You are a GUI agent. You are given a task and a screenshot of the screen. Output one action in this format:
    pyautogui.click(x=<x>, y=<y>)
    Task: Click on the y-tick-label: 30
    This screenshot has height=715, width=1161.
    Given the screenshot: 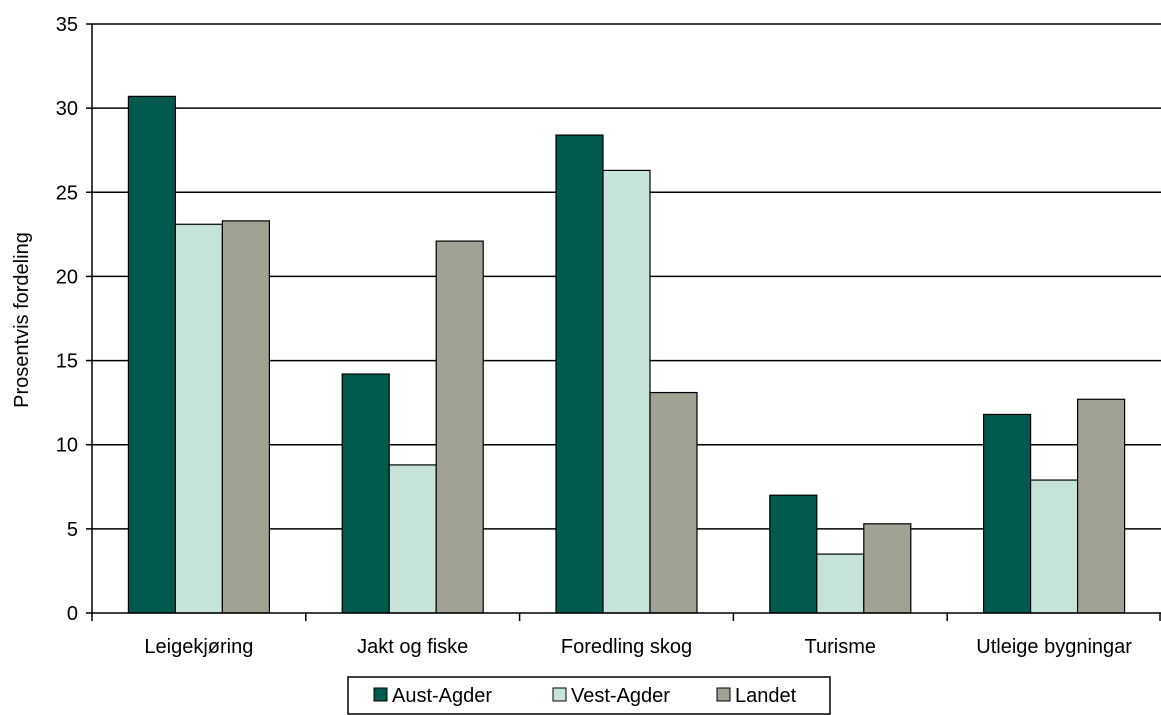 What is the action you would take?
    pyautogui.click(x=67, y=109)
    